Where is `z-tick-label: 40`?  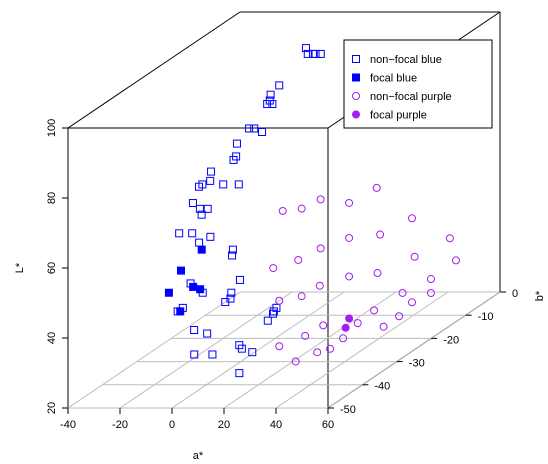
z-tick-label: 40 is located at coordinates (52, 338).